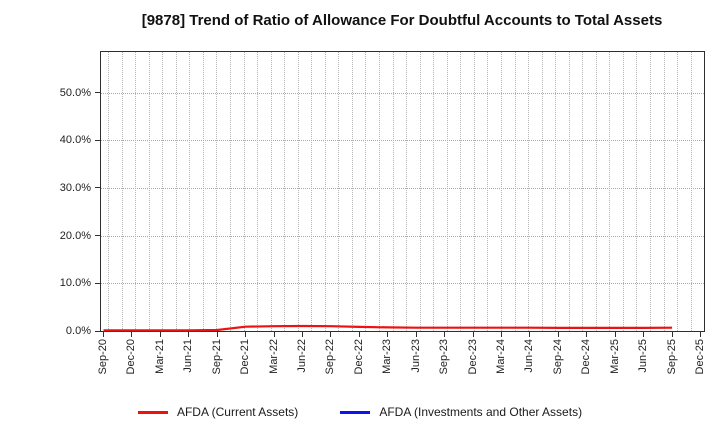 The width and height of the screenshot is (720, 440). What do you see at coordinates (444, 357) in the screenshot?
I see `x-tick-label: Sep-23` at bounding box center [444, 357].